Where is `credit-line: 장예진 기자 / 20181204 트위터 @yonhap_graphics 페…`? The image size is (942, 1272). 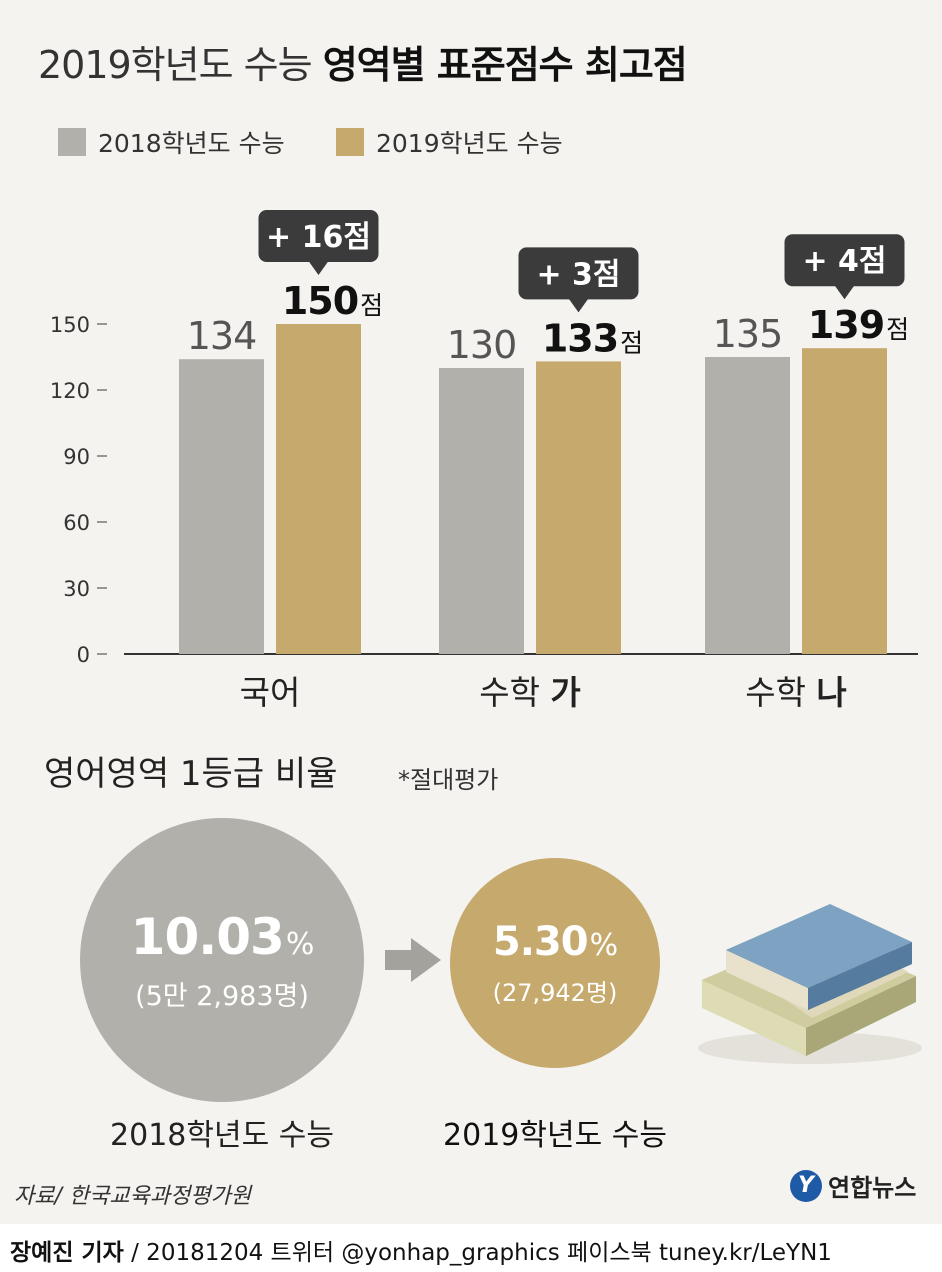
credit-line: 장예진 기자 / 20181204 트위터 @yonhap_graphics 페… is located at coordinates (421, 1250).